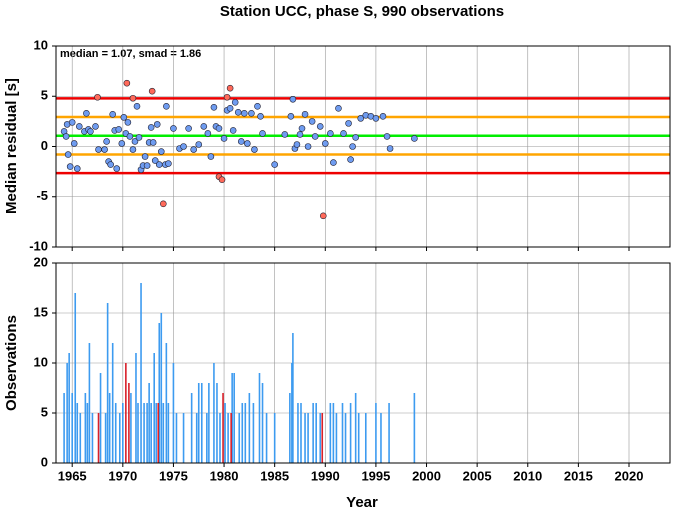 This screenshot has height=511, width=674. Describe the element at coordinates (41, 361) in the screenshot. I see `y-tick-label: 10` at that location.